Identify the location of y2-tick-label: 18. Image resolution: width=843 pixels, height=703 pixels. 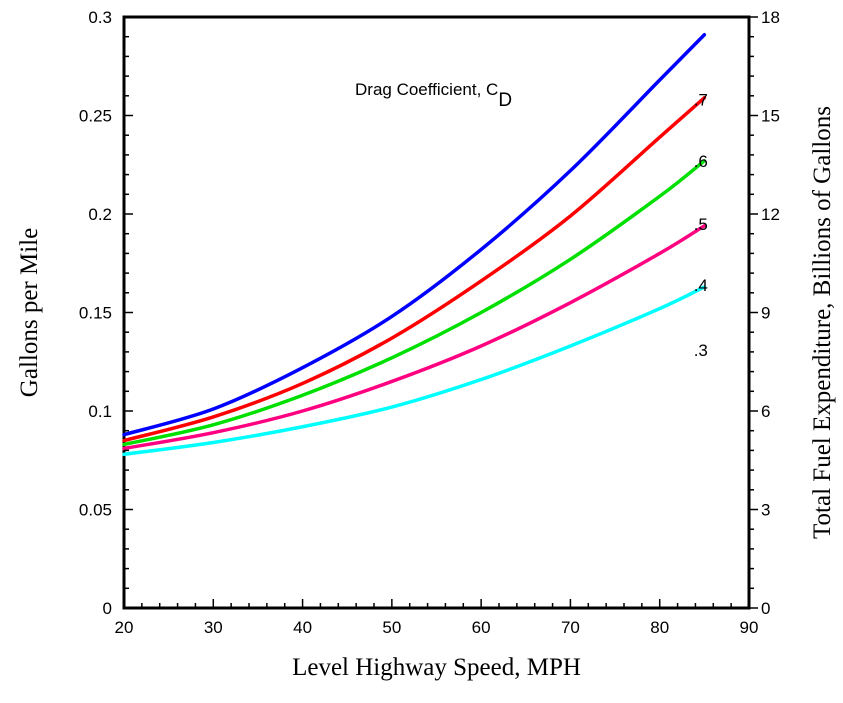
(770, 17).